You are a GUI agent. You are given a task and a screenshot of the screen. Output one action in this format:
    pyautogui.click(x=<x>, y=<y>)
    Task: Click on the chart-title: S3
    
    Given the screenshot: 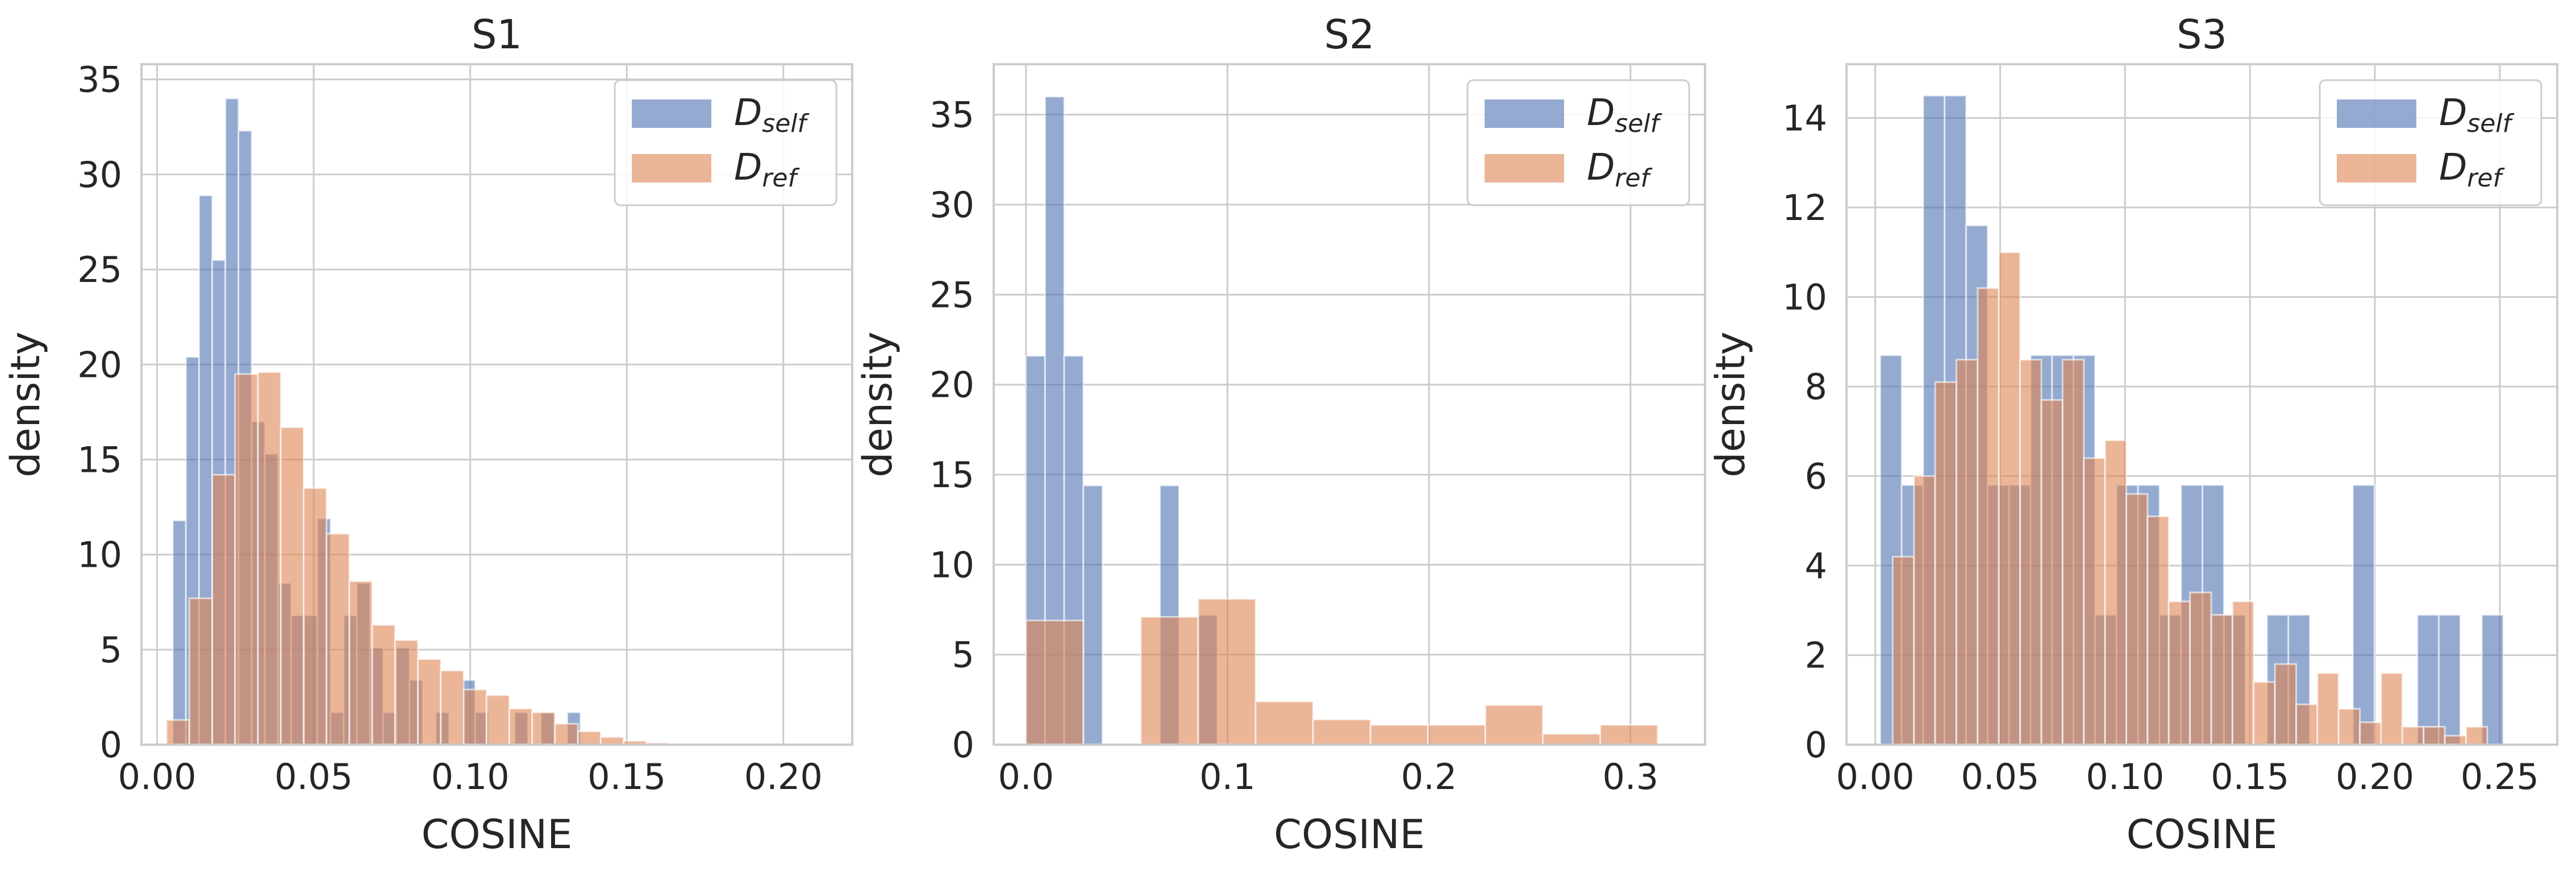 What is the action you would take?
    pyautogui.click(x=2202, y=34)
    